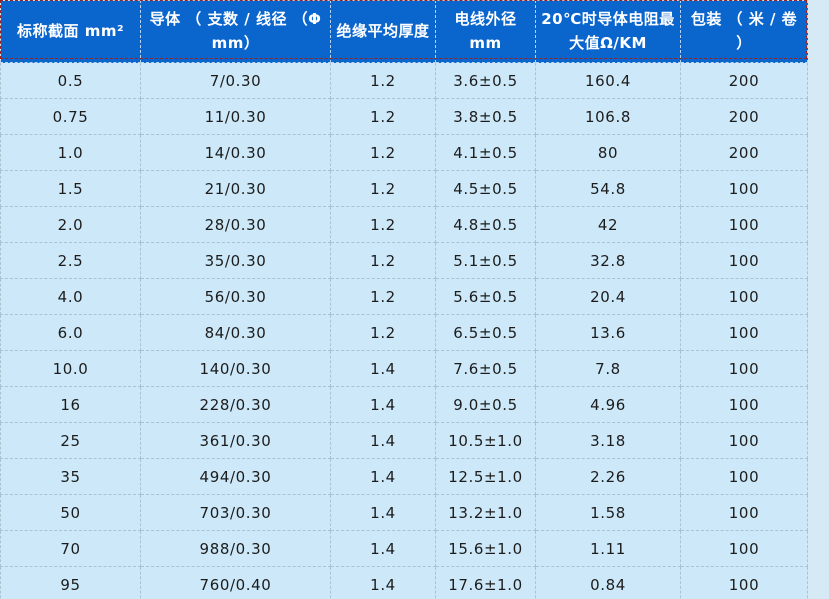 The image size is (829, 599). Describe the element at coordinates (235, 31) in the screenshot. I see `column-header: 导体 （ 支数 / 线径 （Φ mm）` at that location.